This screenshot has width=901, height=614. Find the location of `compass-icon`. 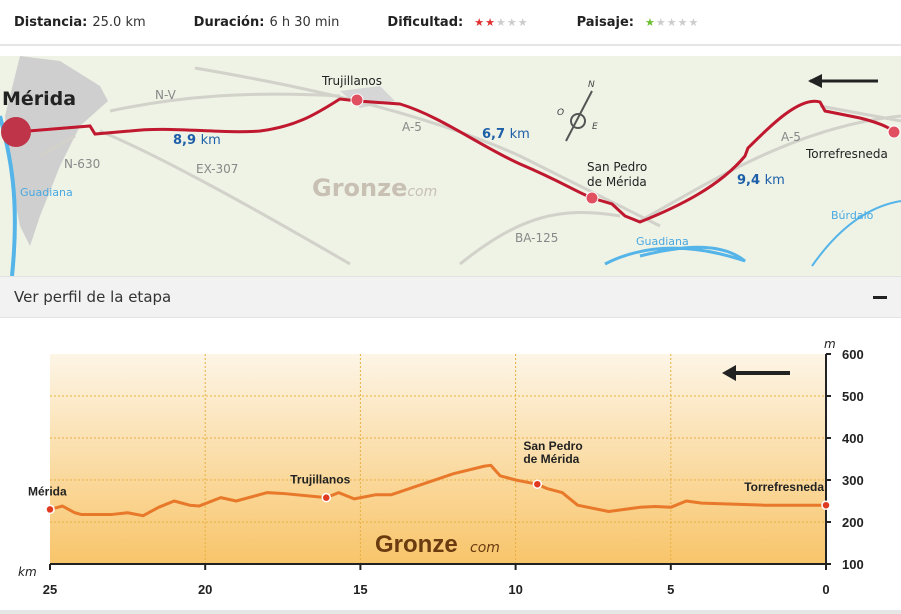

compass-icon is located at coordinates (579, 116).